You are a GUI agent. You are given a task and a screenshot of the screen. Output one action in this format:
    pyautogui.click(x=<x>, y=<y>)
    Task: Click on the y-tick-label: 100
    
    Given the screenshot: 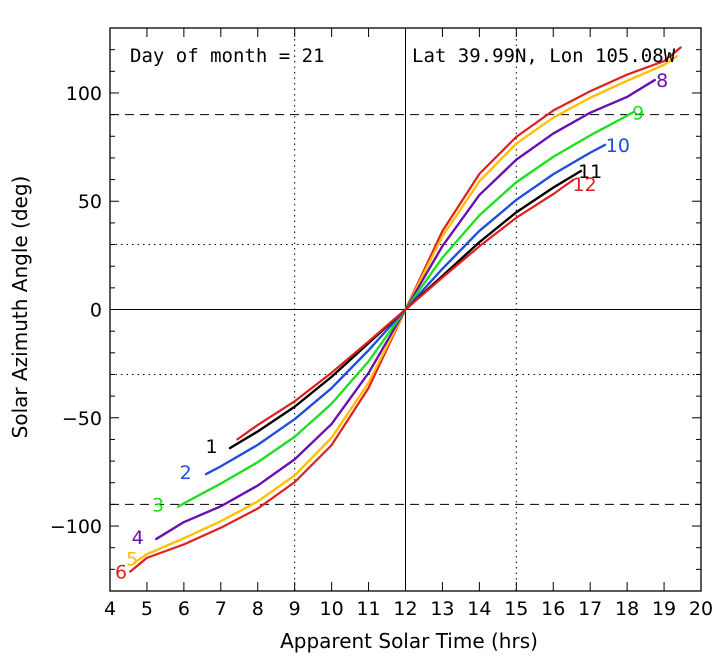 What is the action you would take?
    pyautogui.click(x=84, y=94)
    